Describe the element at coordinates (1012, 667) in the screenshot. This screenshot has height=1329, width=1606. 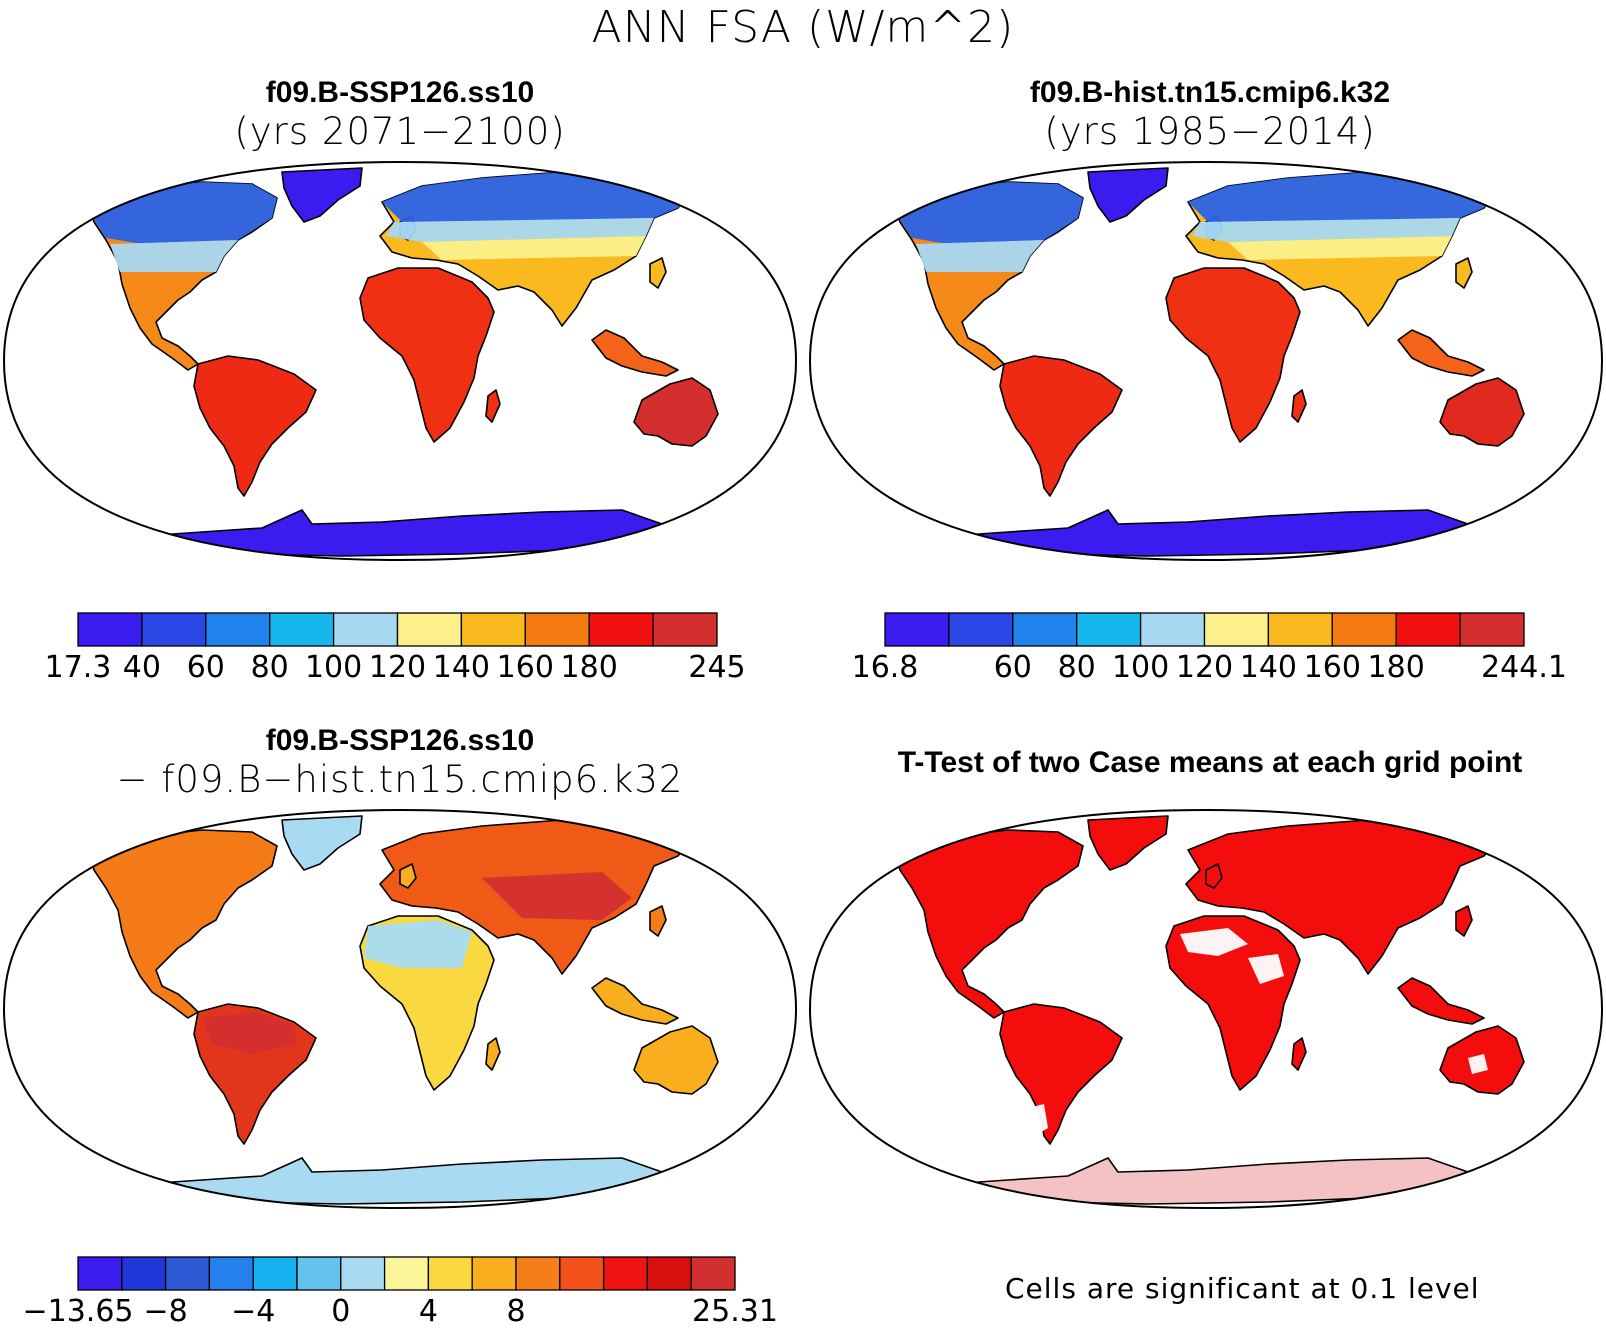
I see `colorbar-tick-label: 60` at that location.